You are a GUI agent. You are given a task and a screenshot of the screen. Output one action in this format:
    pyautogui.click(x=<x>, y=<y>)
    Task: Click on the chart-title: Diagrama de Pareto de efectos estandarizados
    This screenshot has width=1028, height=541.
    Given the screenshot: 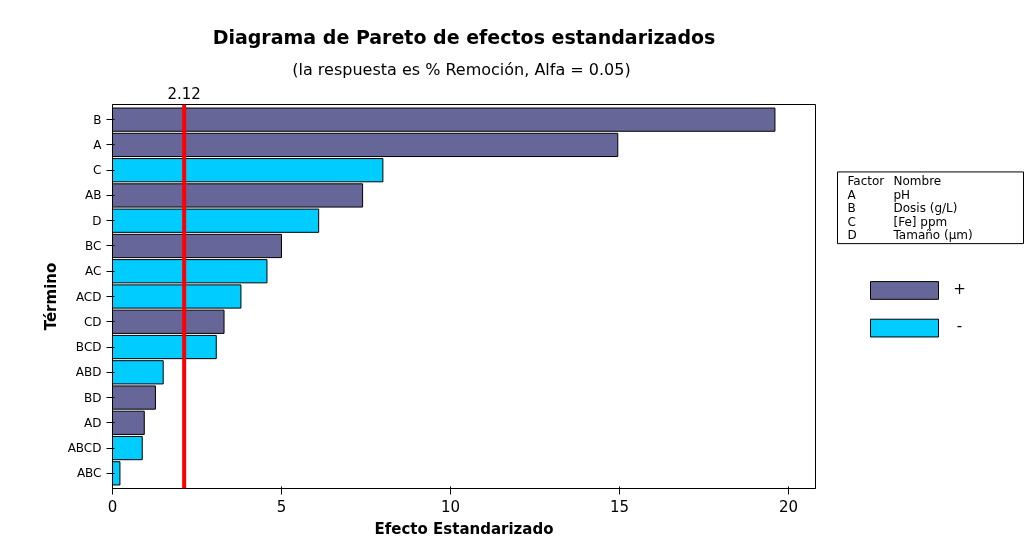 What is the action you would take?
    pyautogui.click(x=464, y=36)
    